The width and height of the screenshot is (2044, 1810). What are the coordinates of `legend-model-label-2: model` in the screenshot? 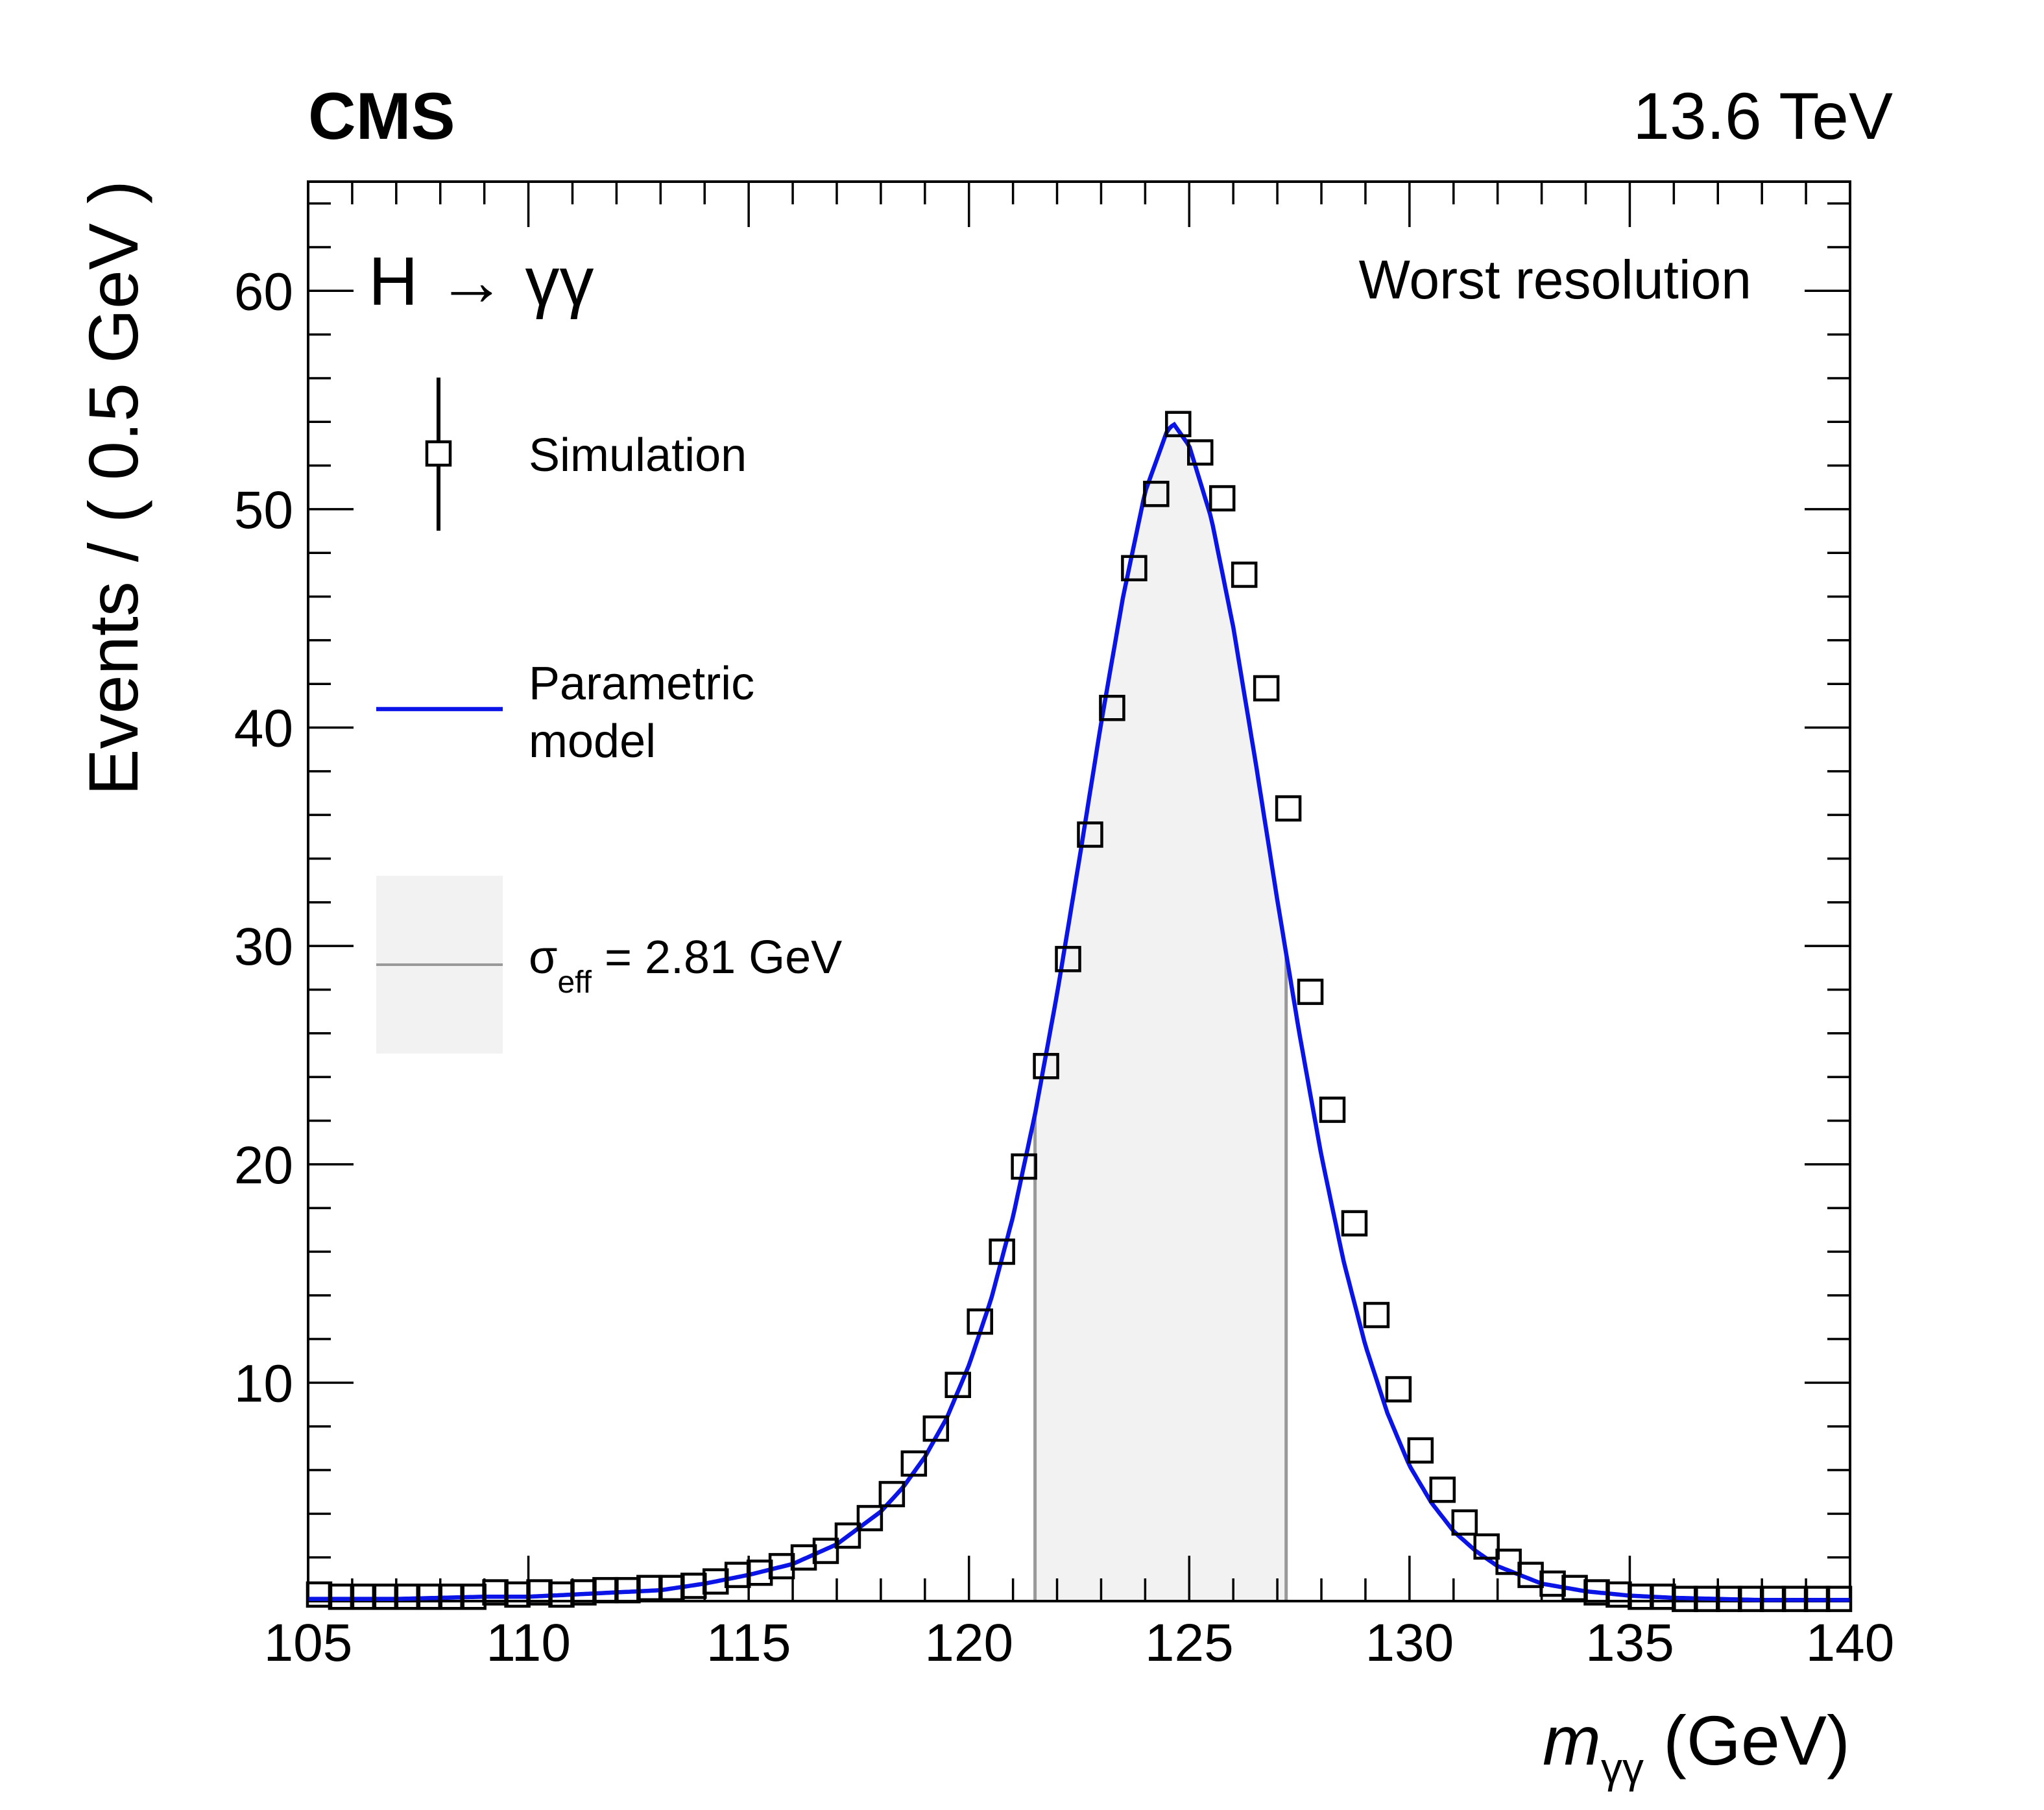 It's located at (592, 741).